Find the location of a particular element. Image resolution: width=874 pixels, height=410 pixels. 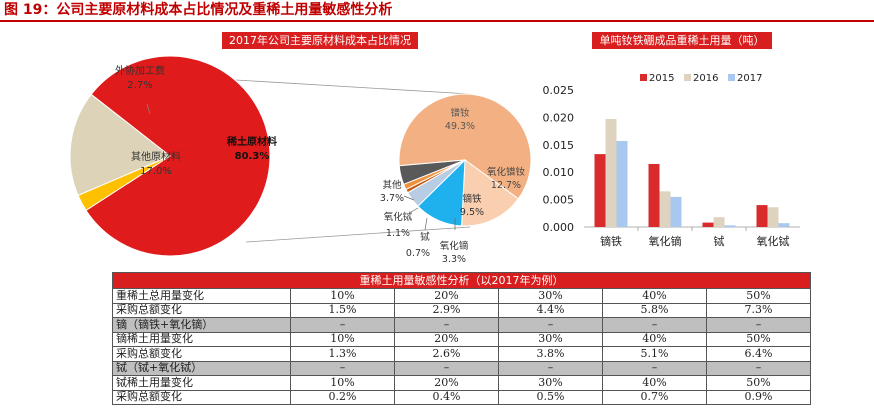

legend-swatch-2015 is located at coordinates (643, 77).